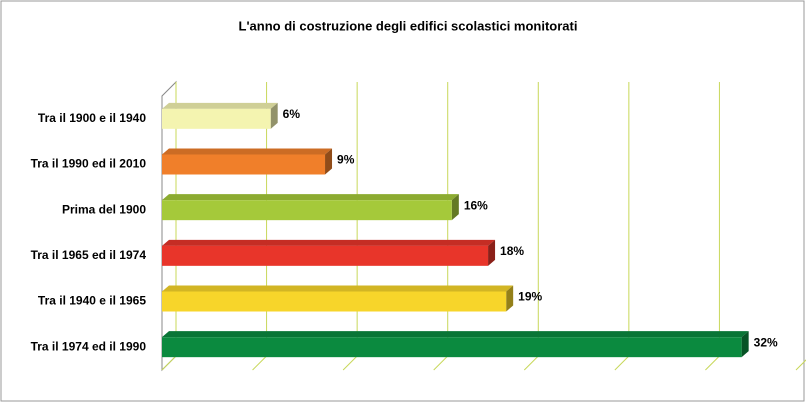 This screenshot has height=403, width=806. I want to click on grid-line, so click(800, 365).